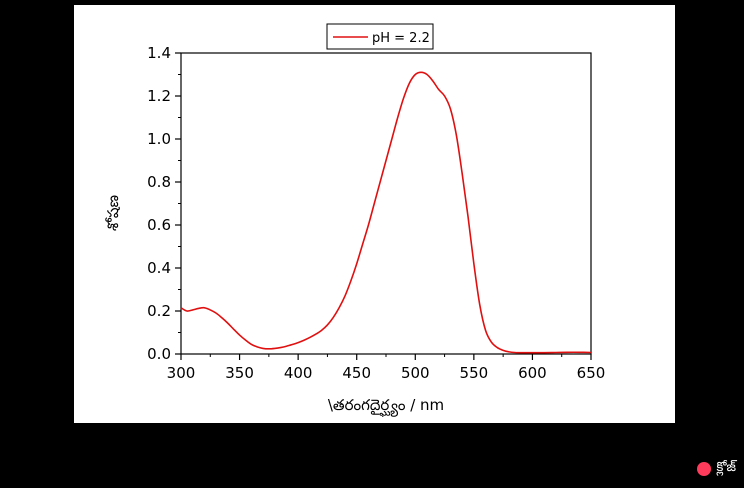 The height and width of the screenshot is (488, 744). Describe the element at coordinates (415, 373) in the screenshot. I see `x-tick-label: 500` at that location.